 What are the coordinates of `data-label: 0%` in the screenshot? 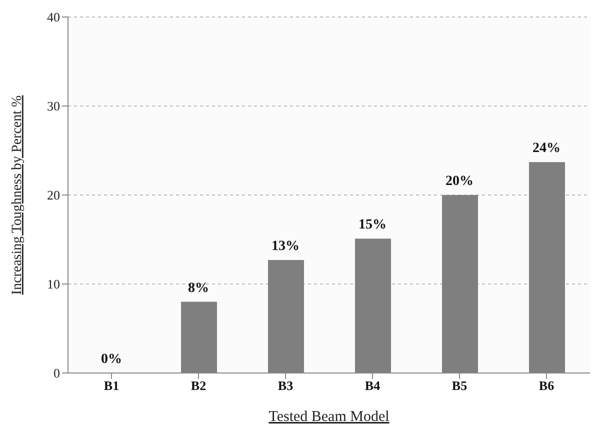 It's located at (111, 359).